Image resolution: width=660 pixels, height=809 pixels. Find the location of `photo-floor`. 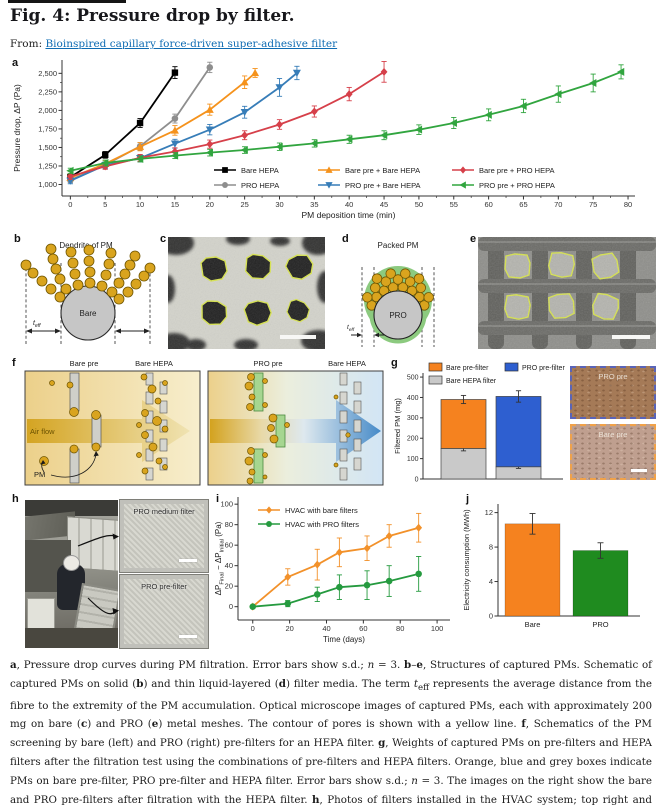

photo-floor is located at coordinates (71, 638).